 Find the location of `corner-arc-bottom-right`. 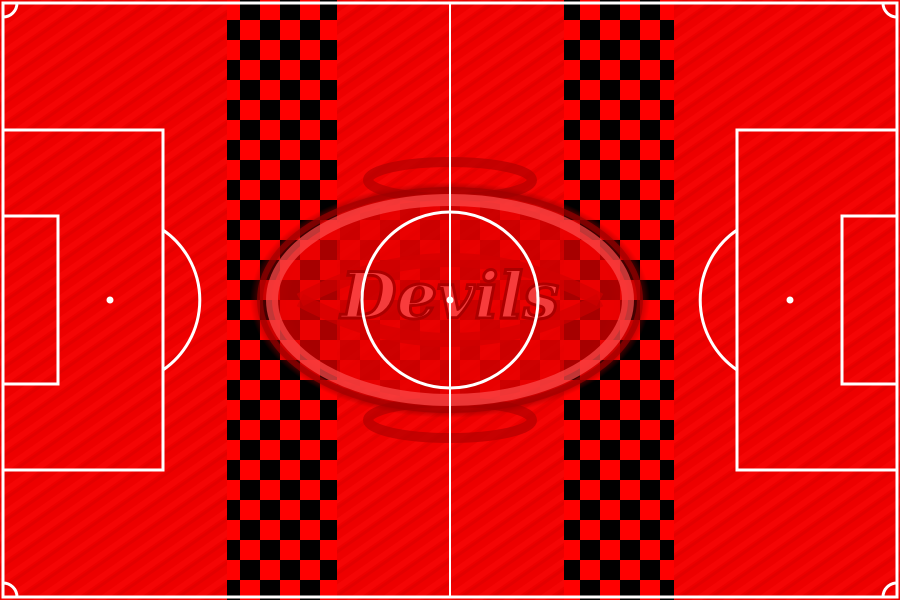

corner-arc-bottom-right is located at coordinates (889, 589).